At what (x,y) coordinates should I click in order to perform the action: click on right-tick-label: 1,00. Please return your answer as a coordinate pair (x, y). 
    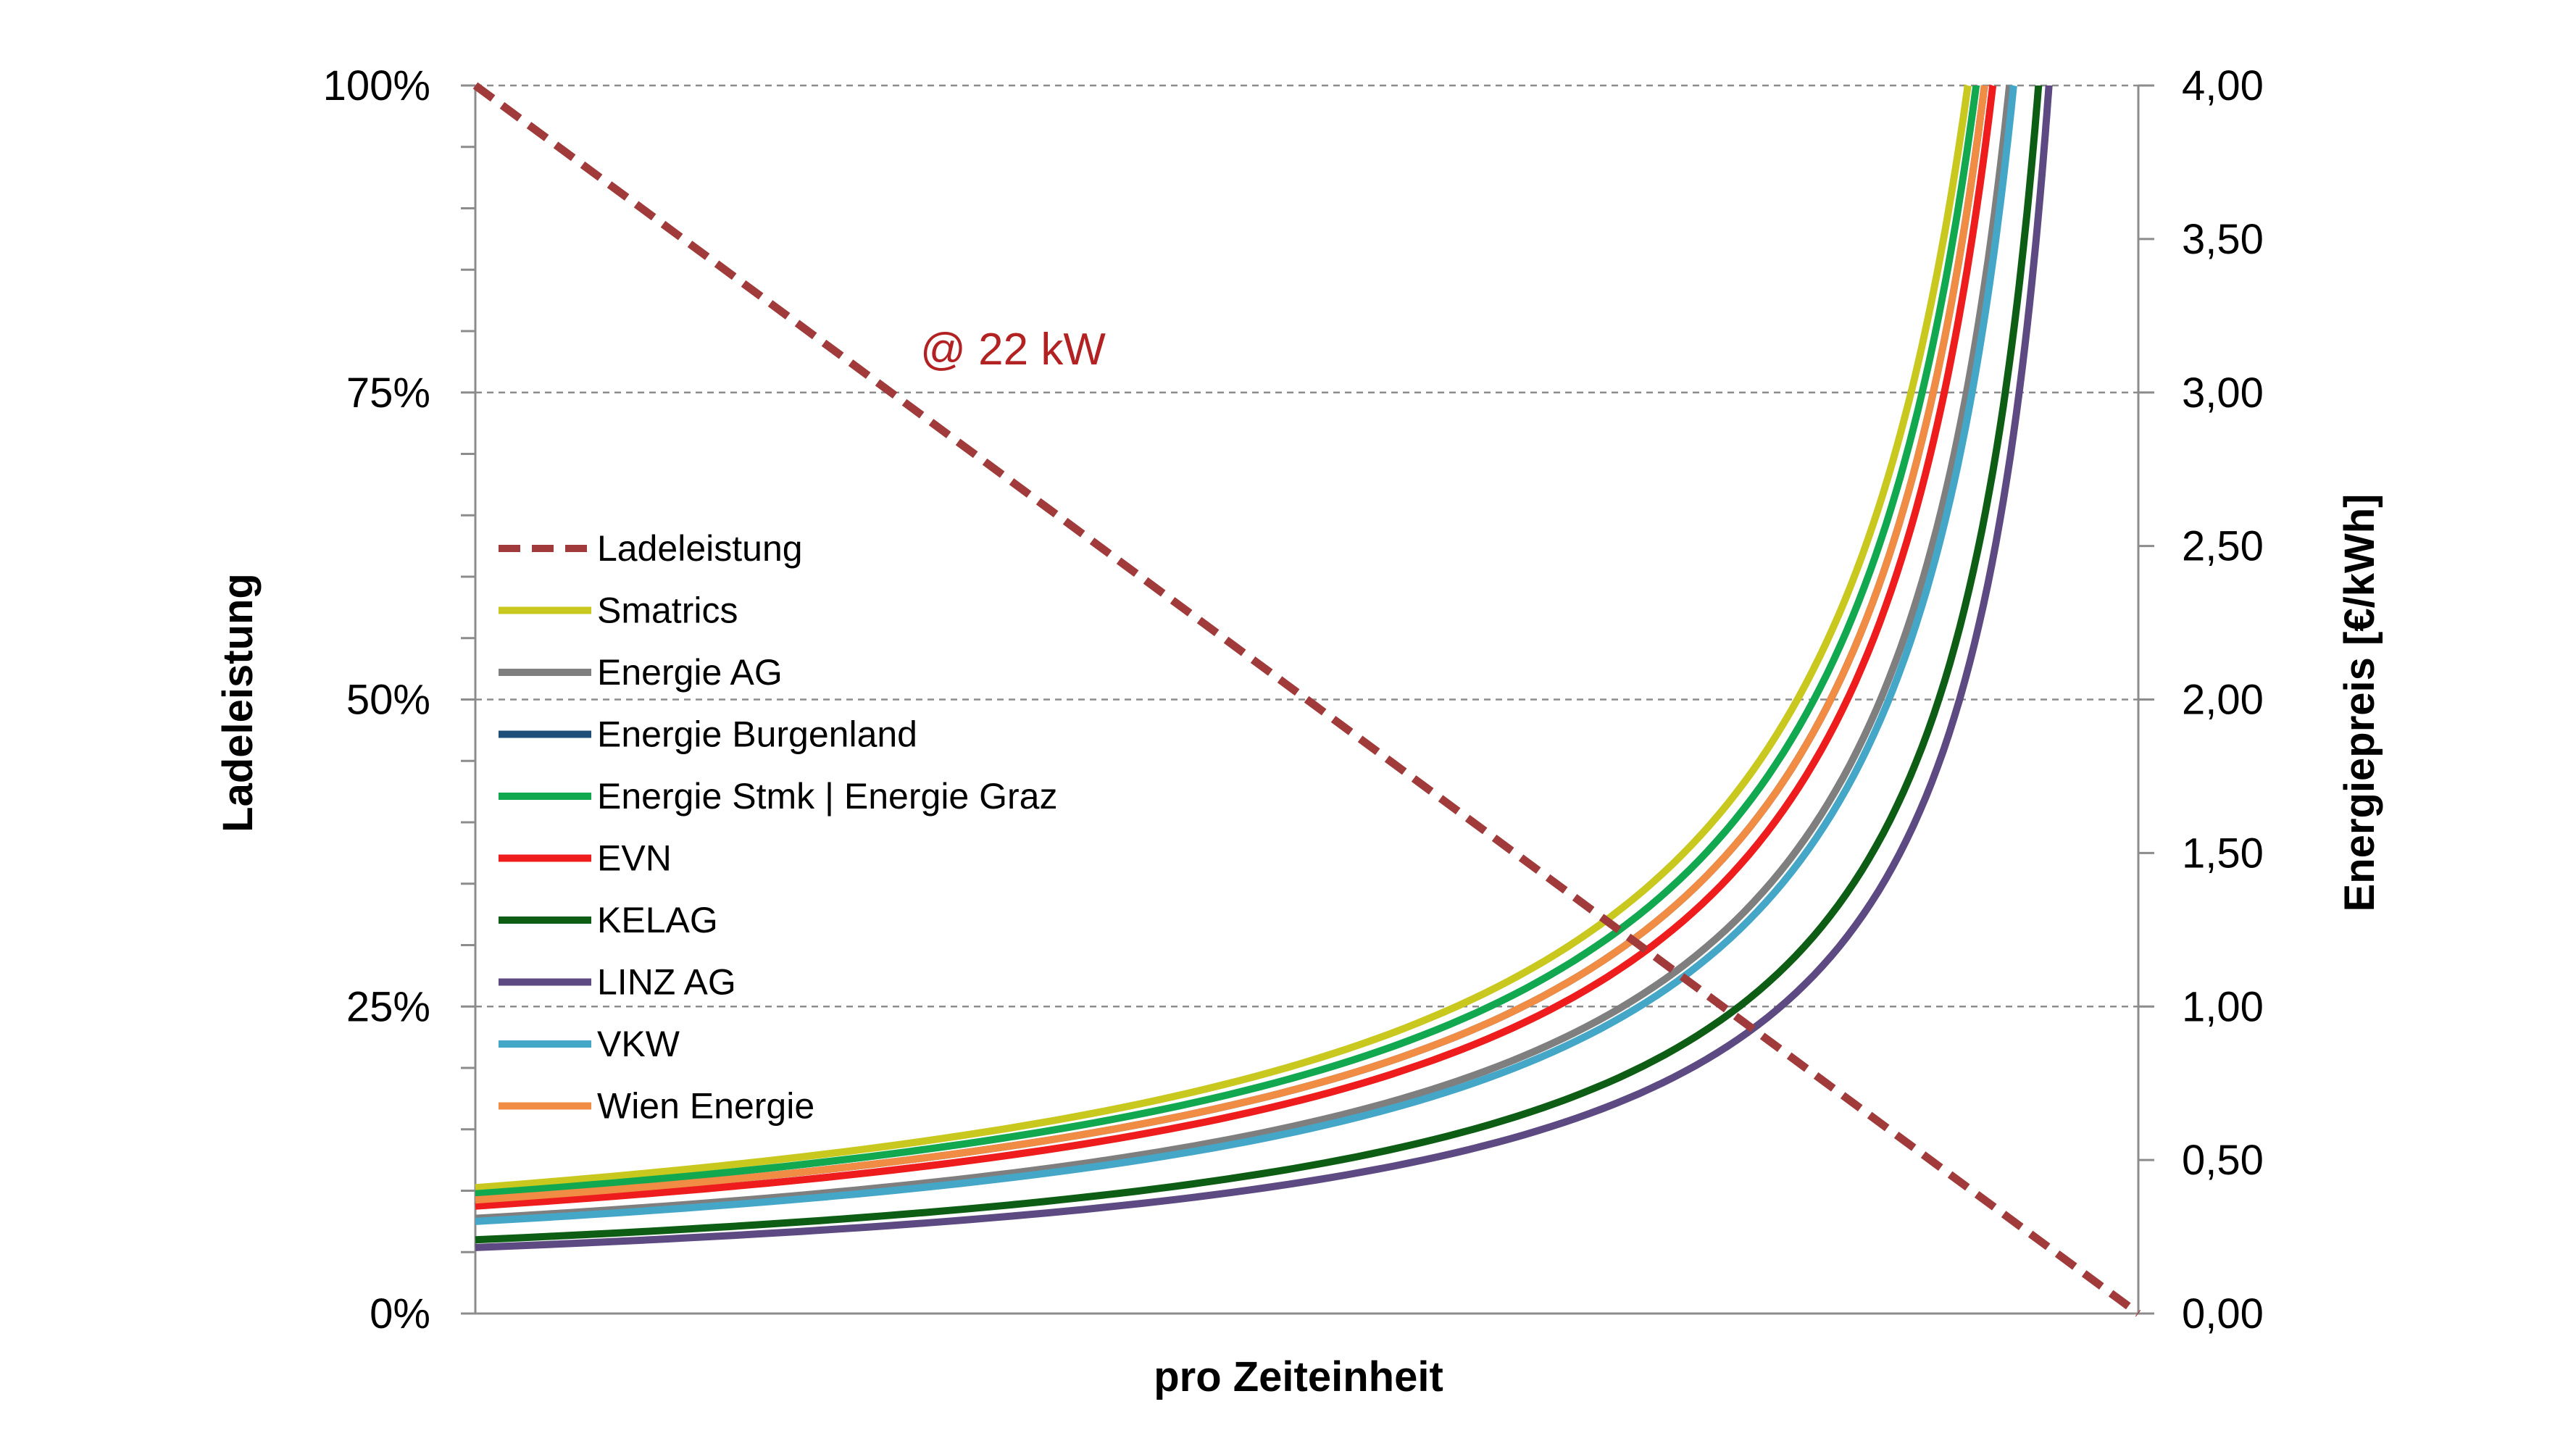
    Looking at the image, I should click on (2223, 1007).